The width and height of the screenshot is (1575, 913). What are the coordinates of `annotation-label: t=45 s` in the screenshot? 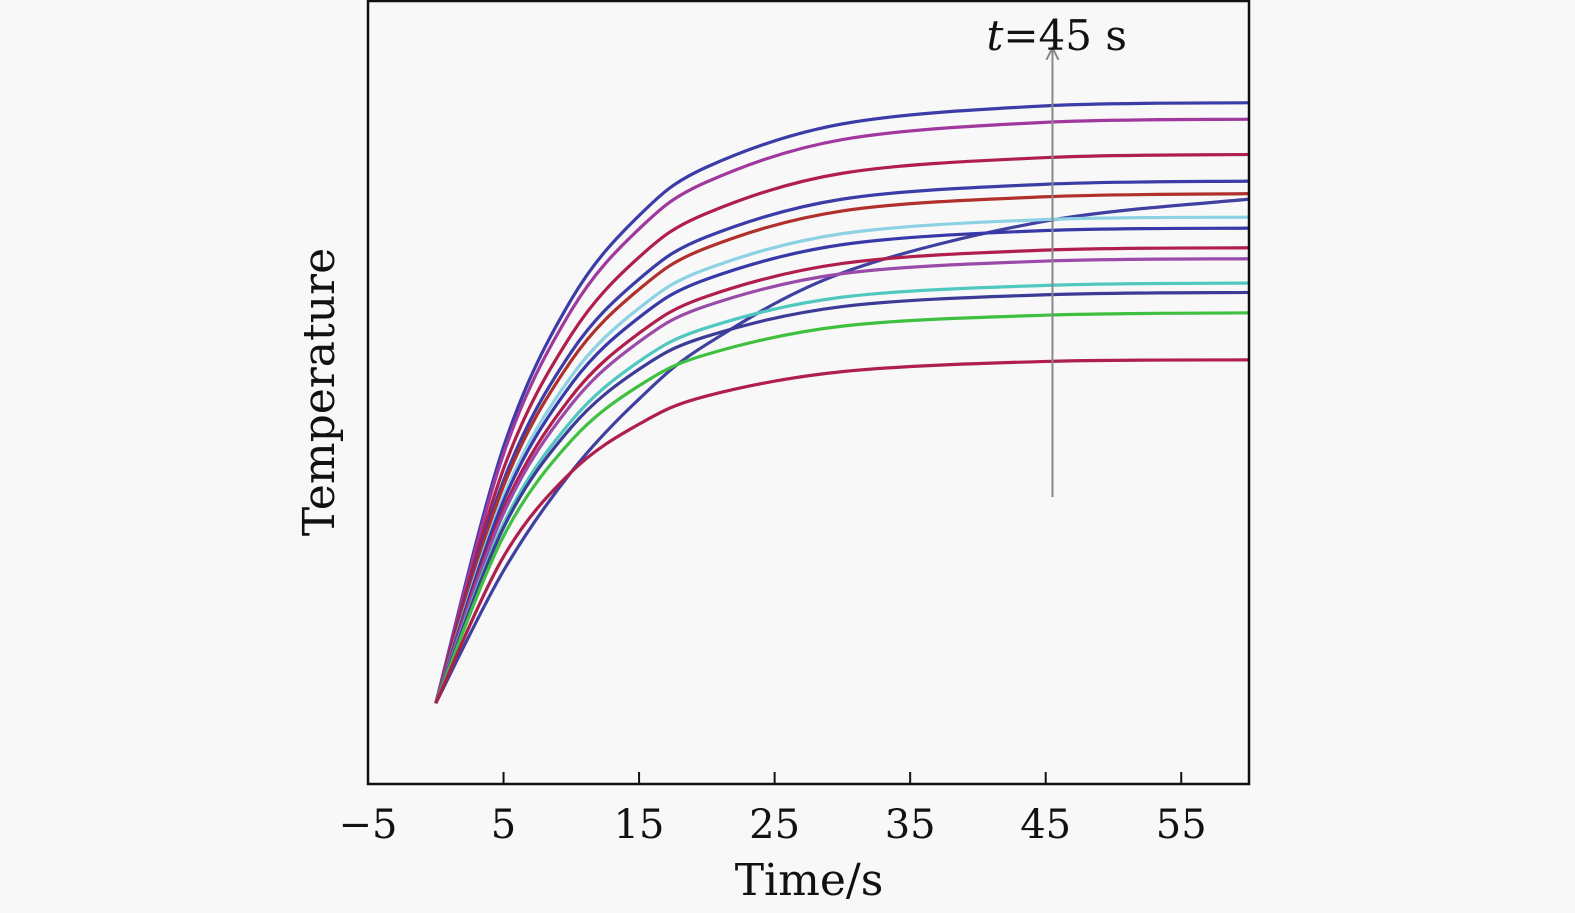 It's located at (1056, 35).